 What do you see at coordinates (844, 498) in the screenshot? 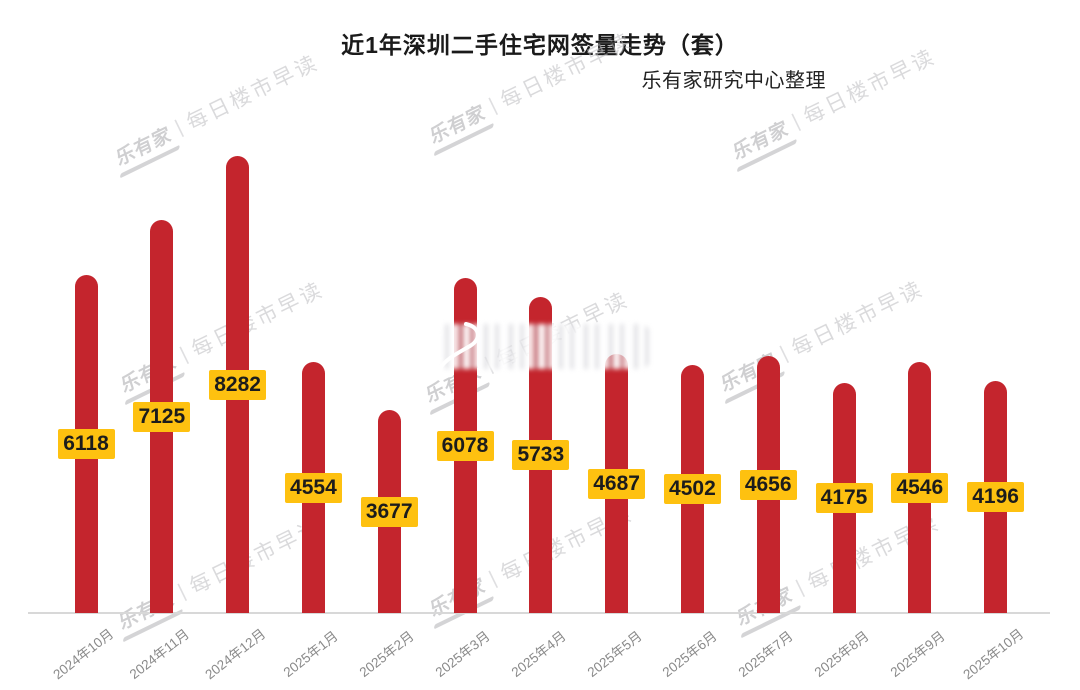
I see `data-label: 4175` at bounding box center [844, 498].